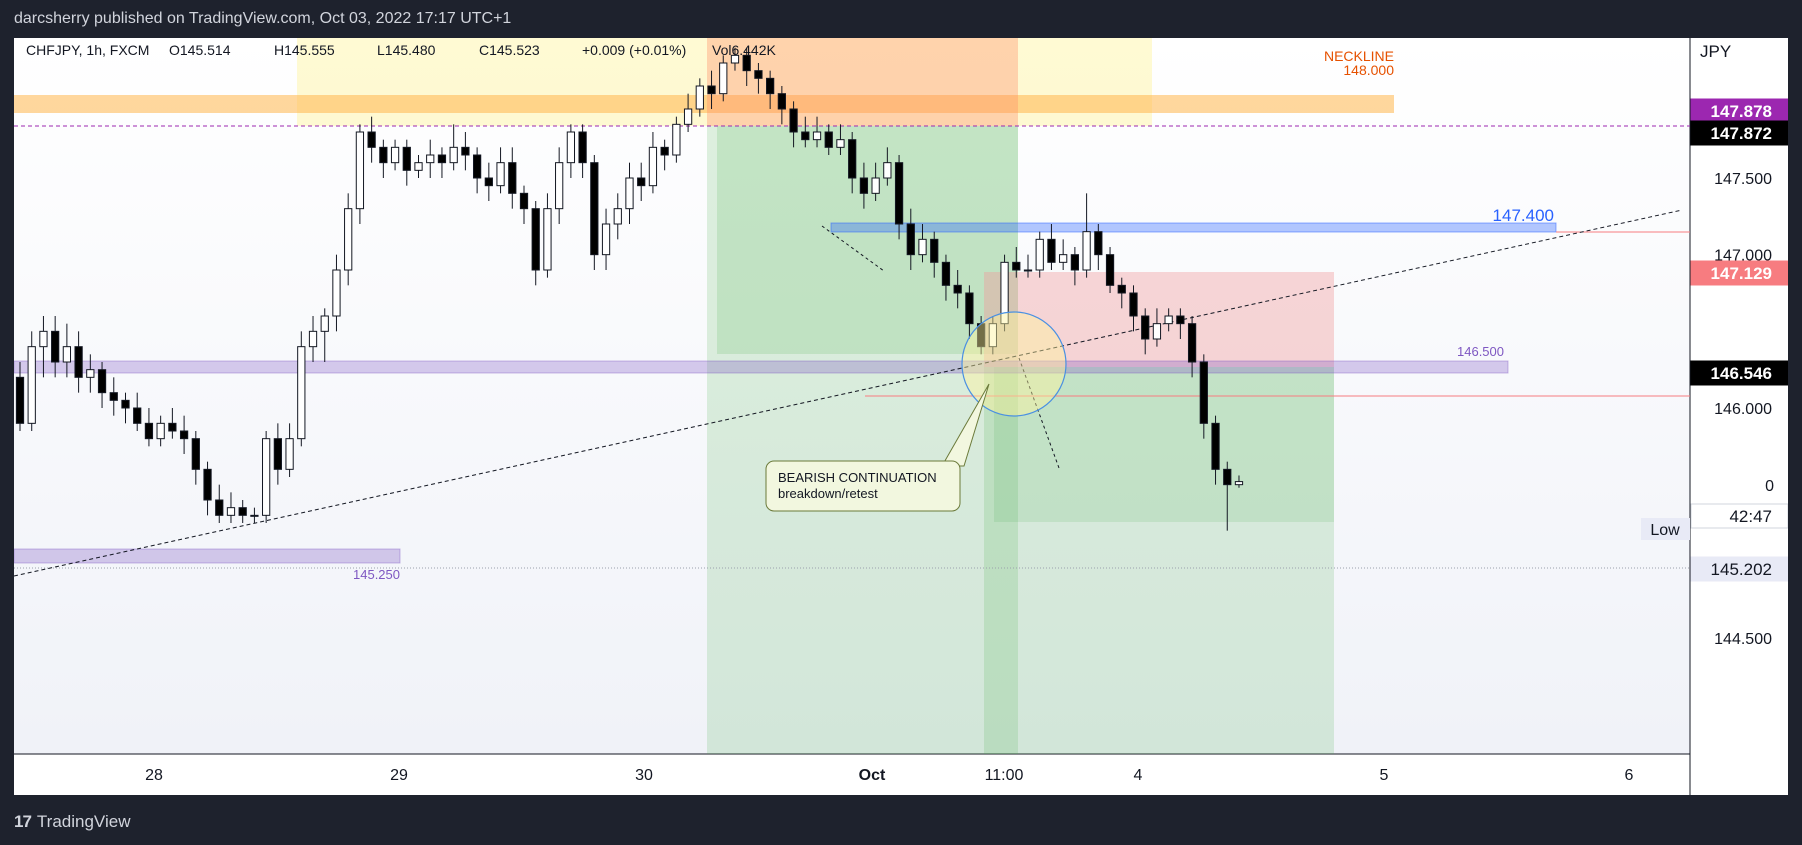 This screenshot has width=1802, height=845. Describe the element at coordinates (23, 821) in the screenshot. I see `tv-logo-icon: 17` at that location.